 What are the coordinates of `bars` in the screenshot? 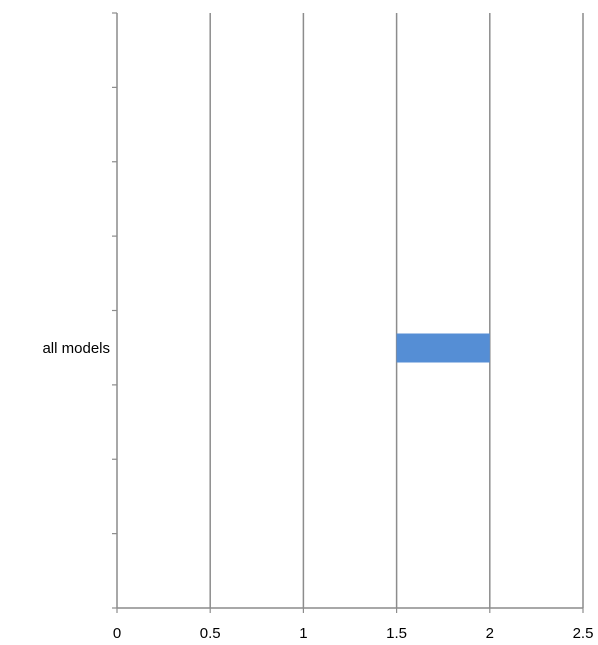 It's located at (303, 348).